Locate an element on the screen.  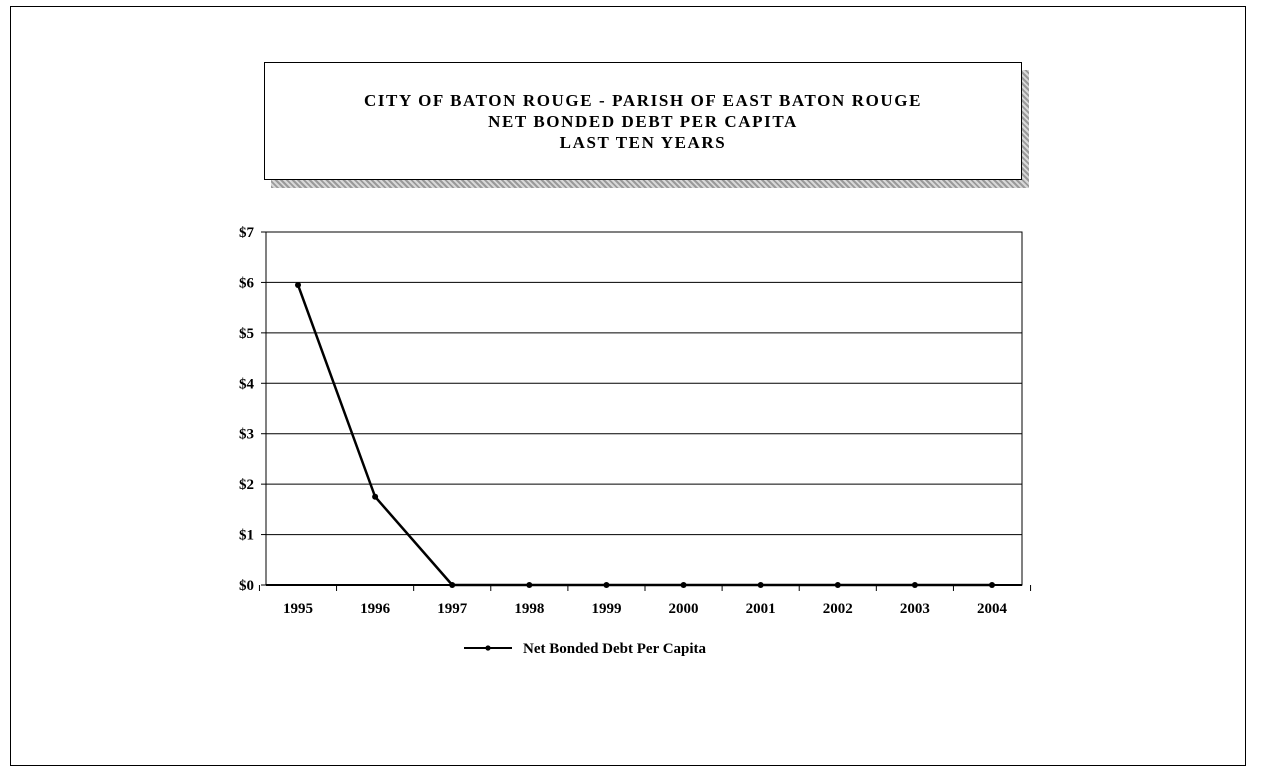
y-tick-label: $7 is located at coordinates (247, 233).